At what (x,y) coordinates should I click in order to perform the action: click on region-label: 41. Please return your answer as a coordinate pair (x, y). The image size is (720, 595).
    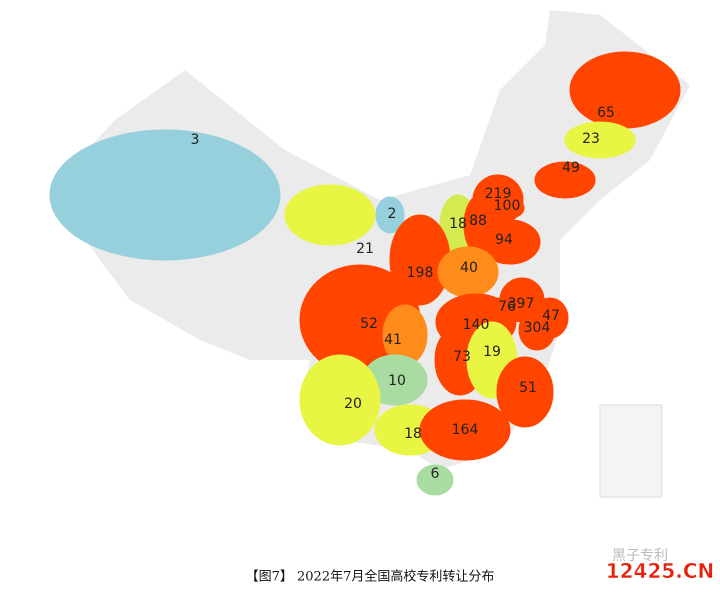
    Looking at the image, I should click on (393, 340).